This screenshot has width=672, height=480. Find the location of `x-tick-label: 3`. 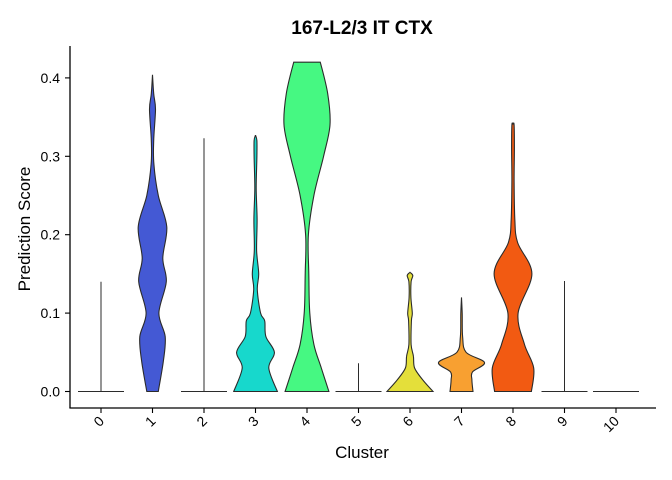

x-tick-label: 3 is located at coordinates (253, 421).